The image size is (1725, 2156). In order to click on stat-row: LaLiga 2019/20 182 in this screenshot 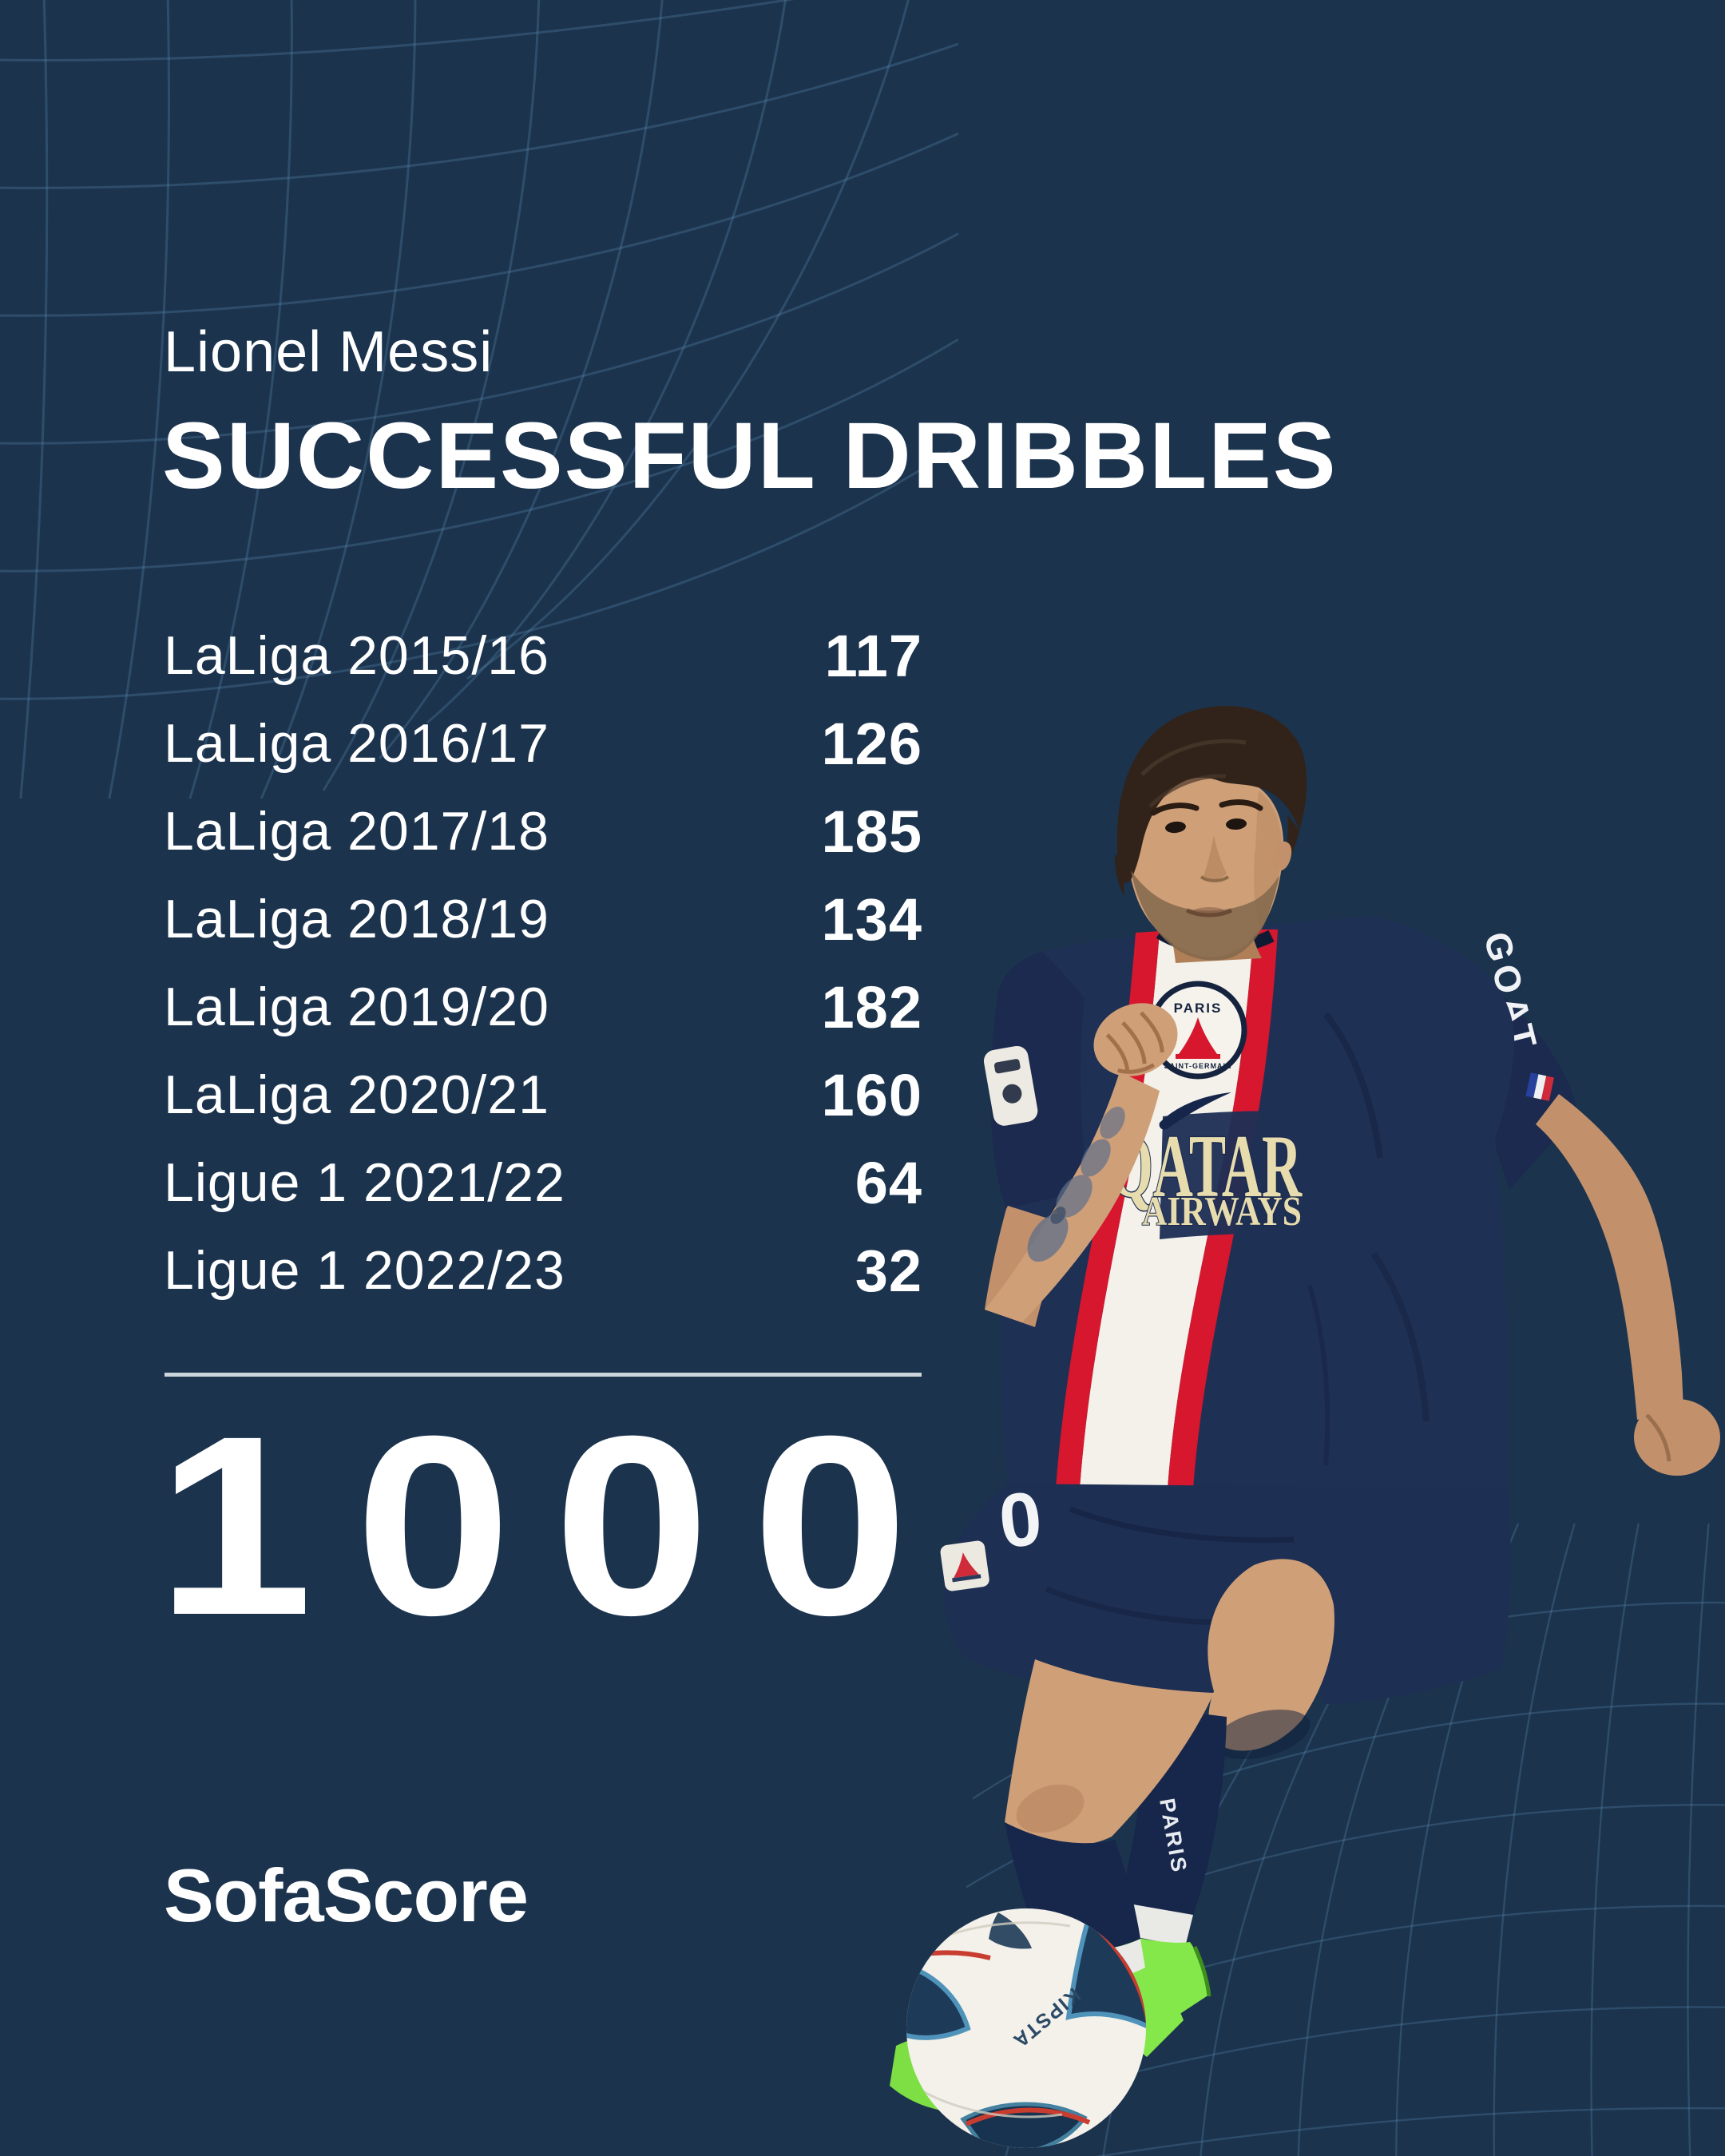, I will do `click(543, 1007)`.